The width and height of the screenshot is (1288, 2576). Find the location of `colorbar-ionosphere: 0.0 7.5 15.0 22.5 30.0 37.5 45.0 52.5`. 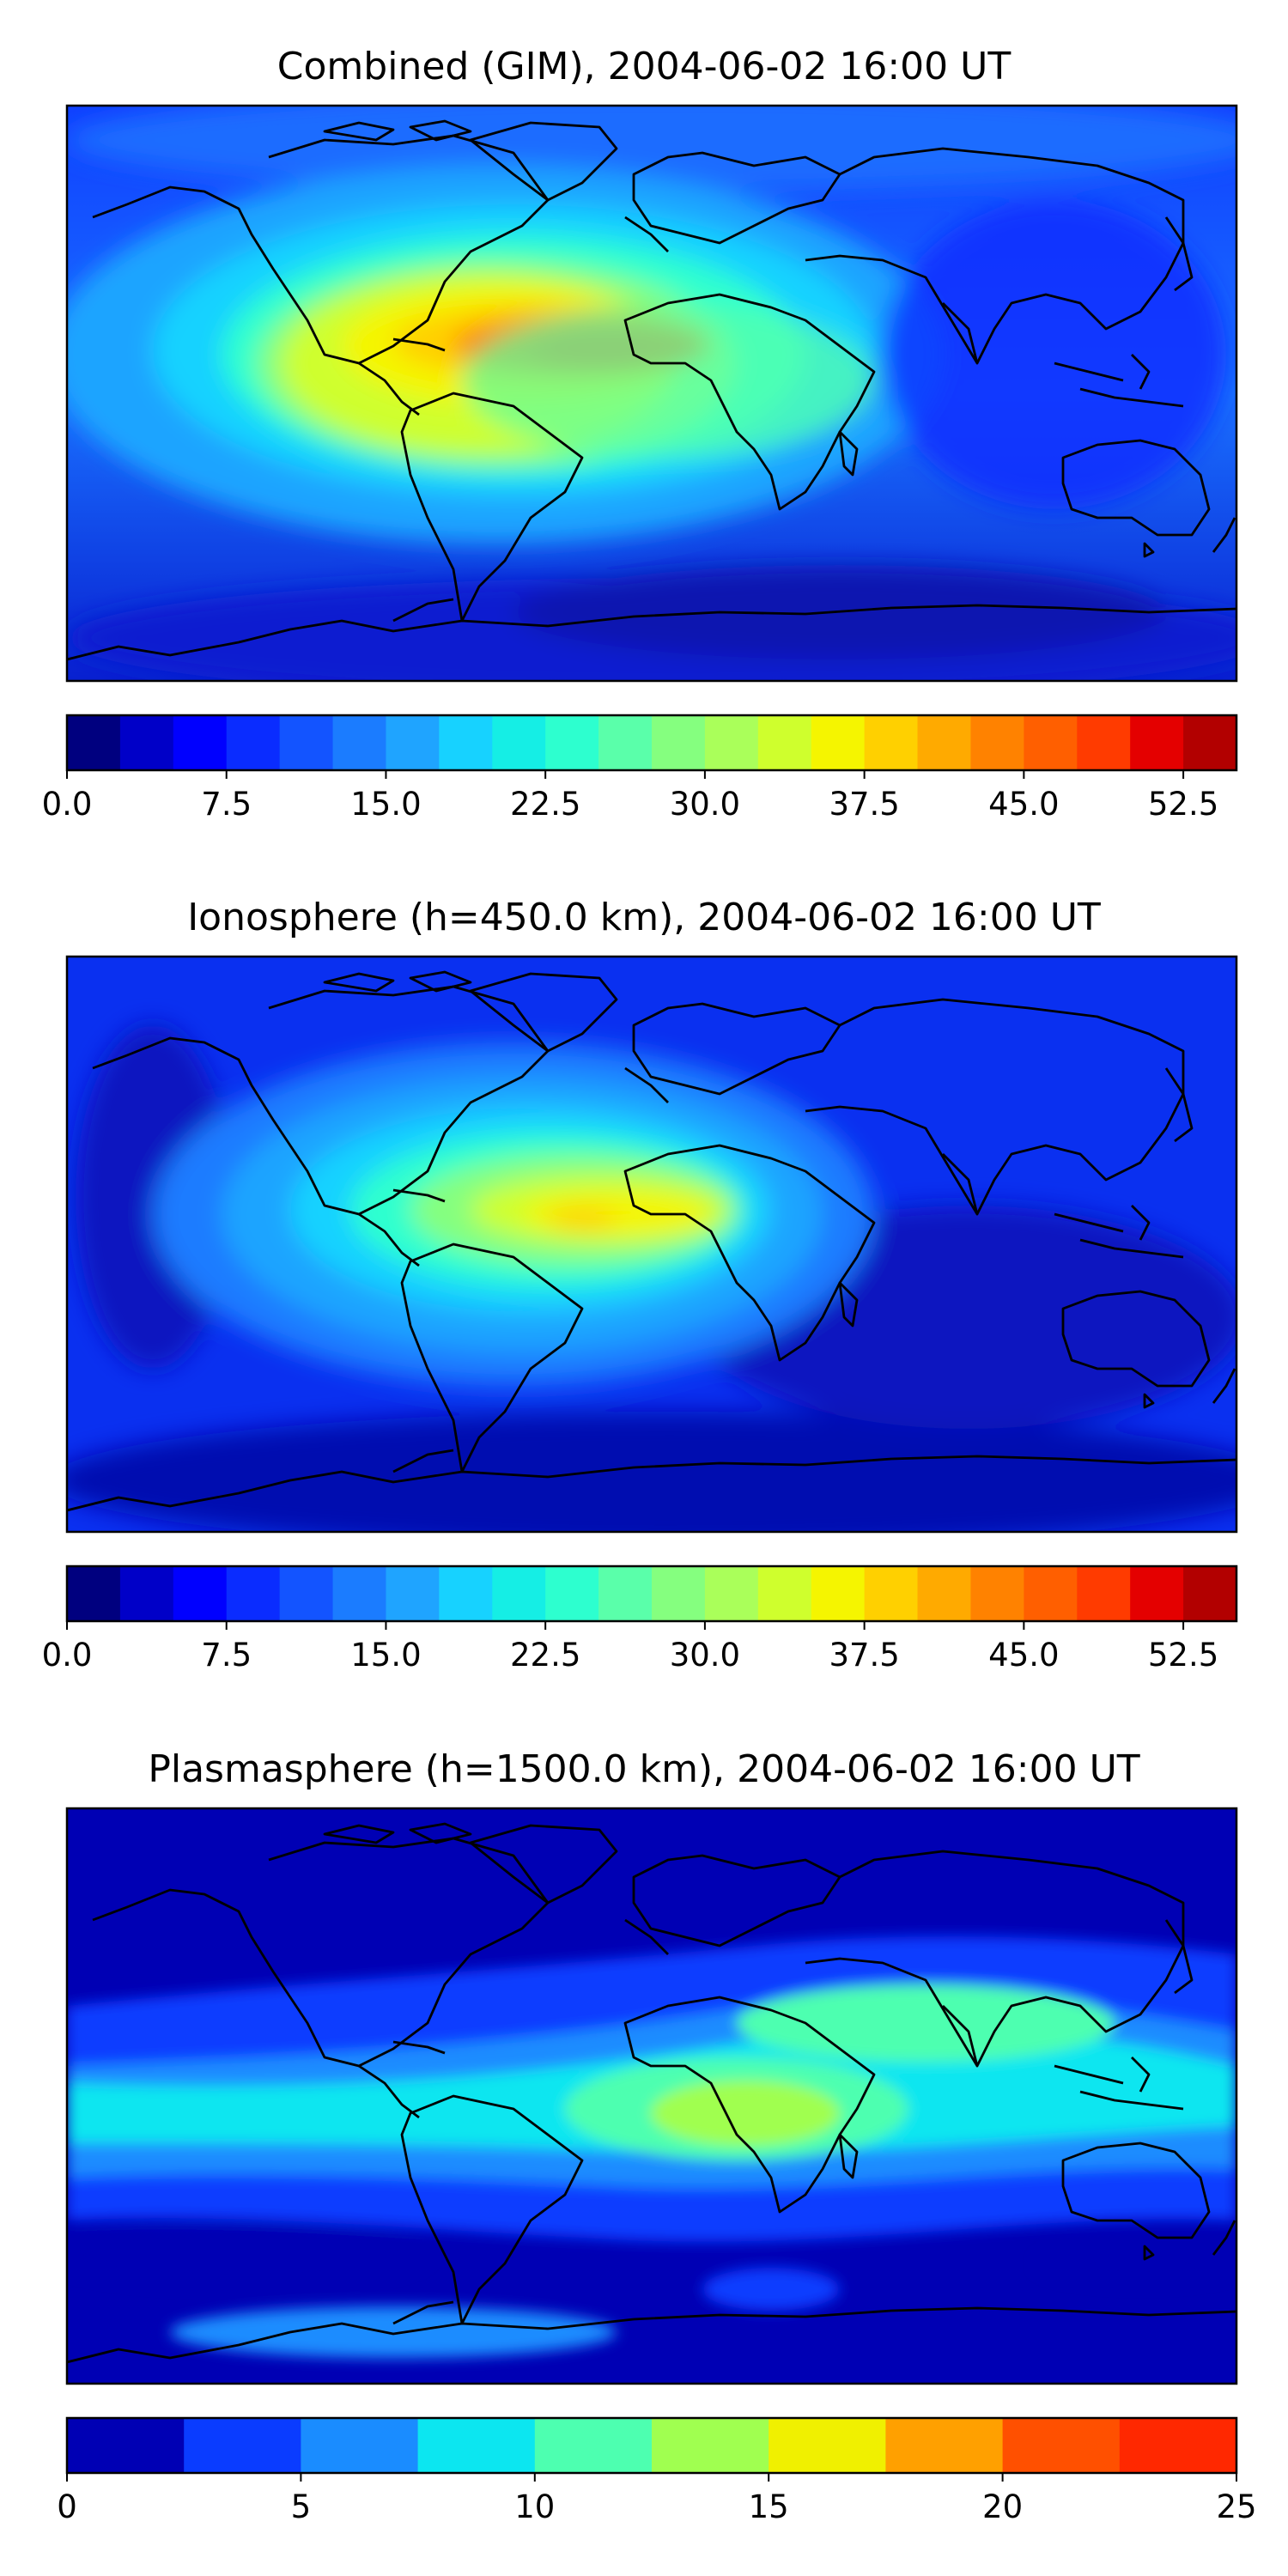

colorbar-ionosphere: 0.0 7.5 15.0 22.5 30.0 37.5 45.0 52.5 is located at coordinates (640, 1619).